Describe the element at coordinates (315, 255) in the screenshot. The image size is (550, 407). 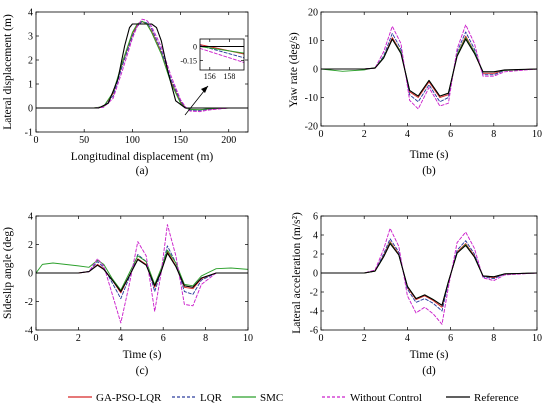
I see `panel-d-ytick-label: 2` at that location.